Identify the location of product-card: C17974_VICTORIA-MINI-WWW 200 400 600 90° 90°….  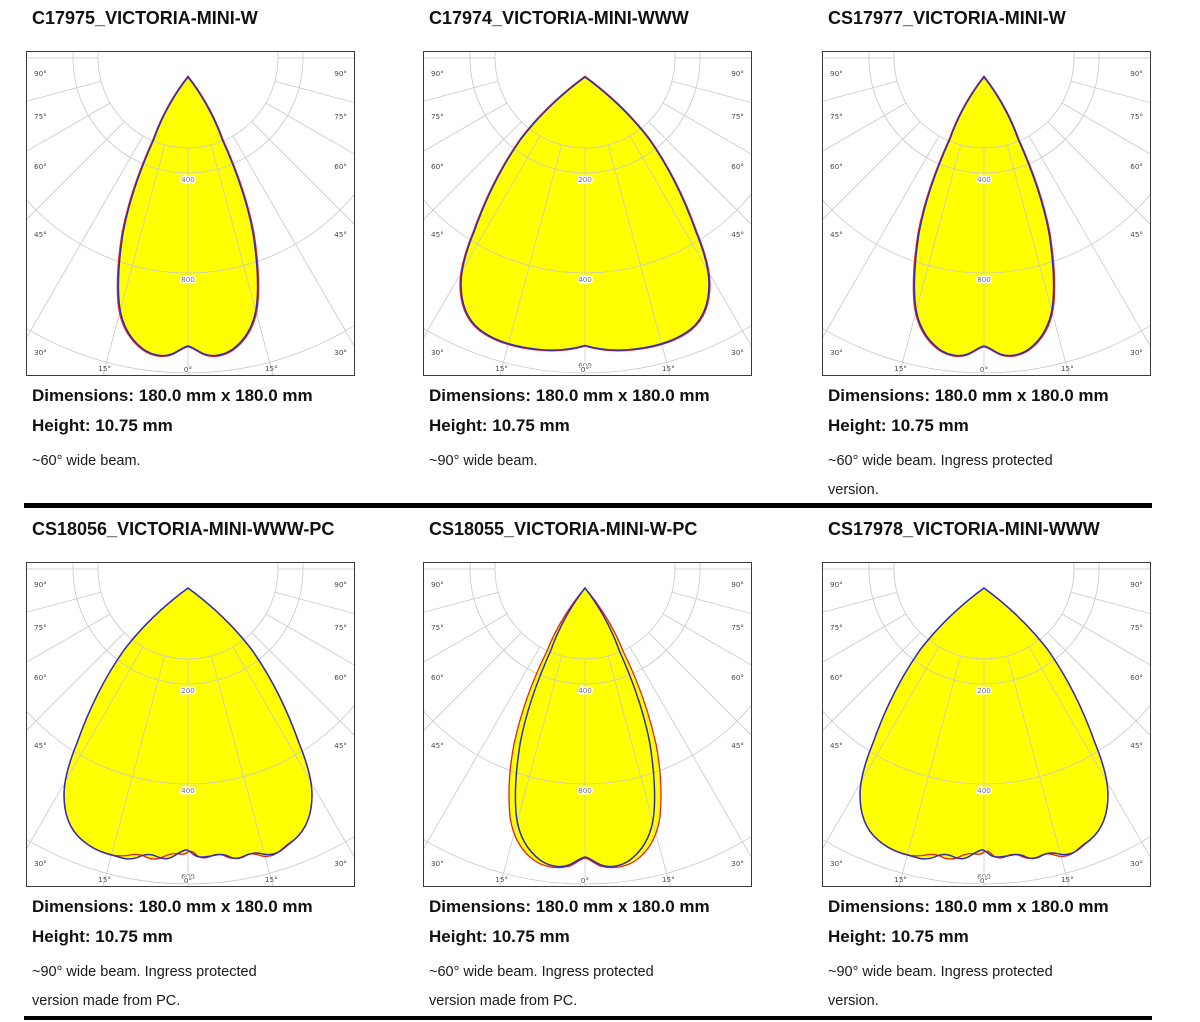
(601, 252).